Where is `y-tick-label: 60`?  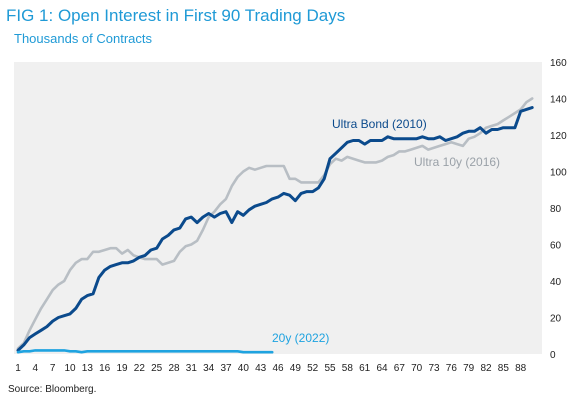
y-tick-label: 60 is located at coordinates (556, 246).